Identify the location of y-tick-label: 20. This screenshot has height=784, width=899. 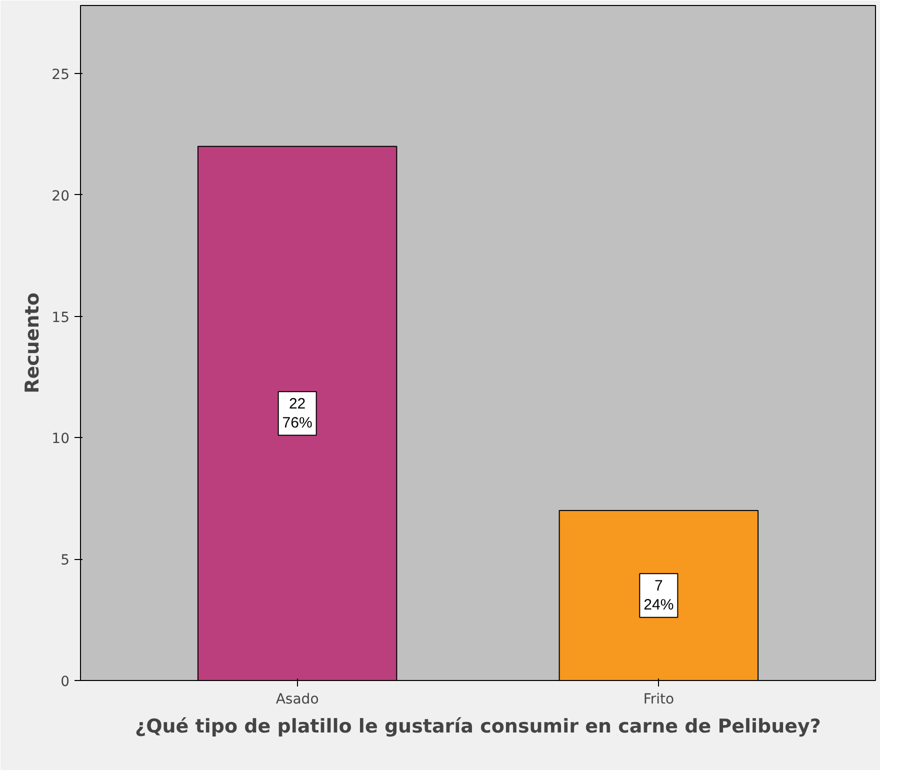
(61, 196).